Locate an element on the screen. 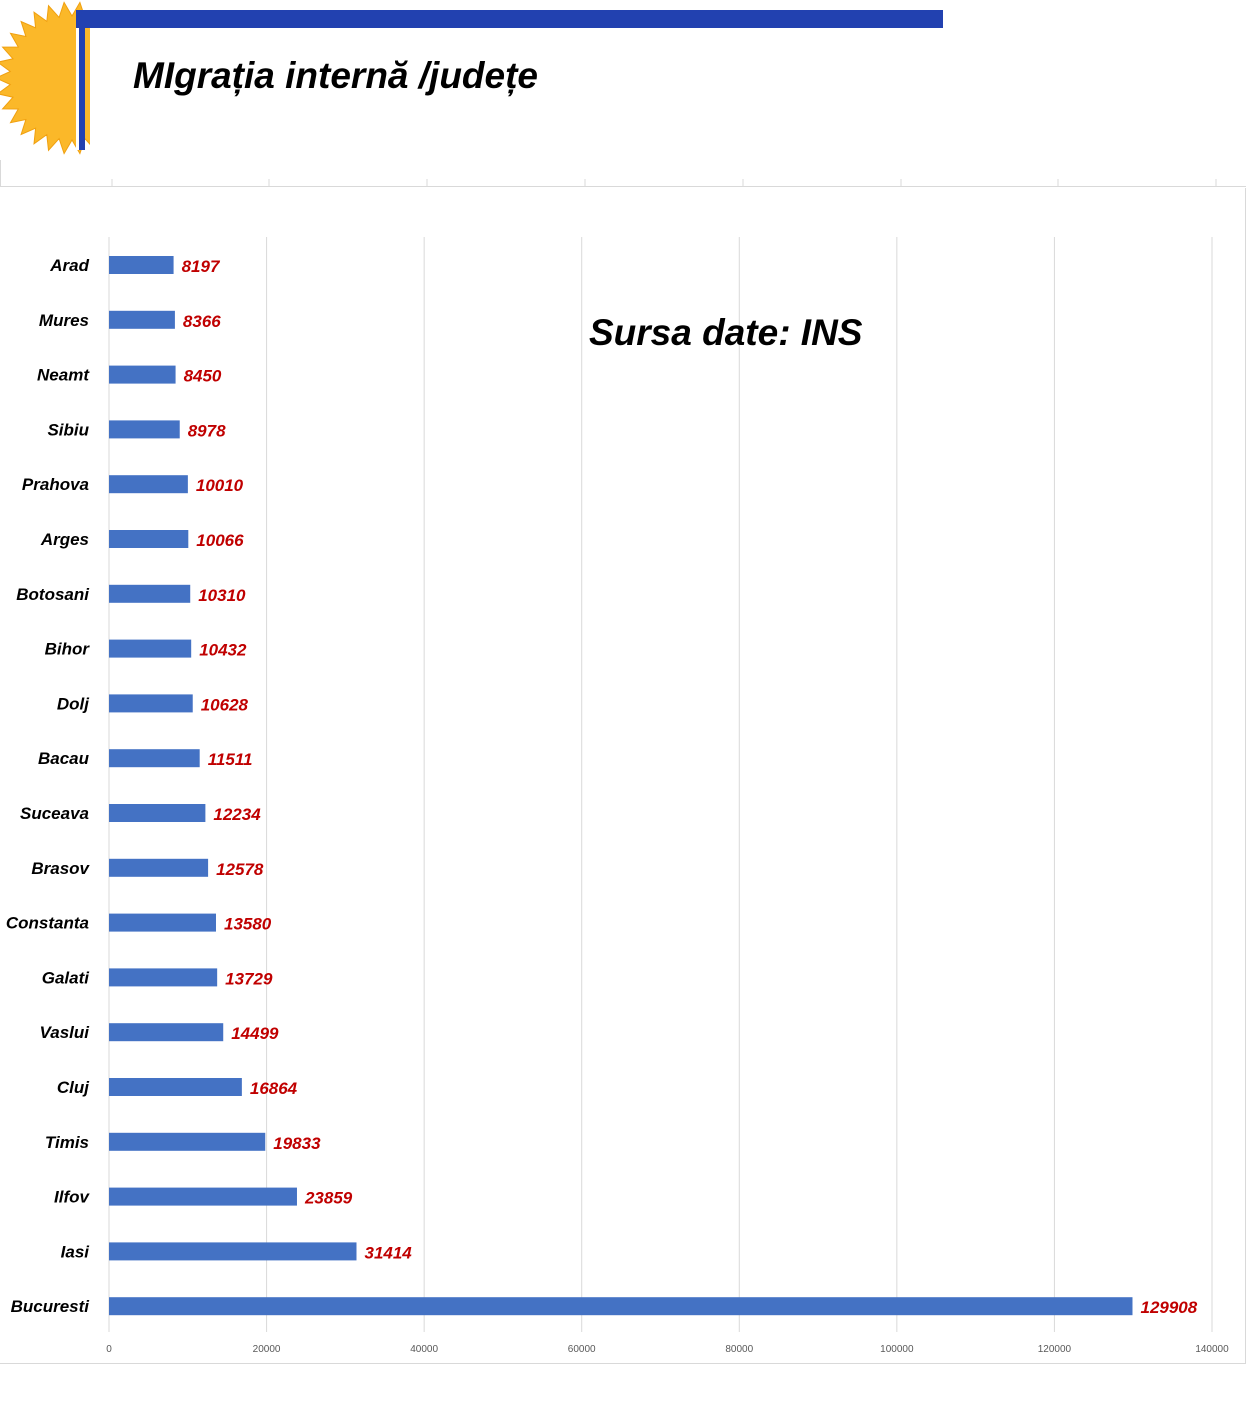  category-label: Constanta is located at coordinates (47, 923).